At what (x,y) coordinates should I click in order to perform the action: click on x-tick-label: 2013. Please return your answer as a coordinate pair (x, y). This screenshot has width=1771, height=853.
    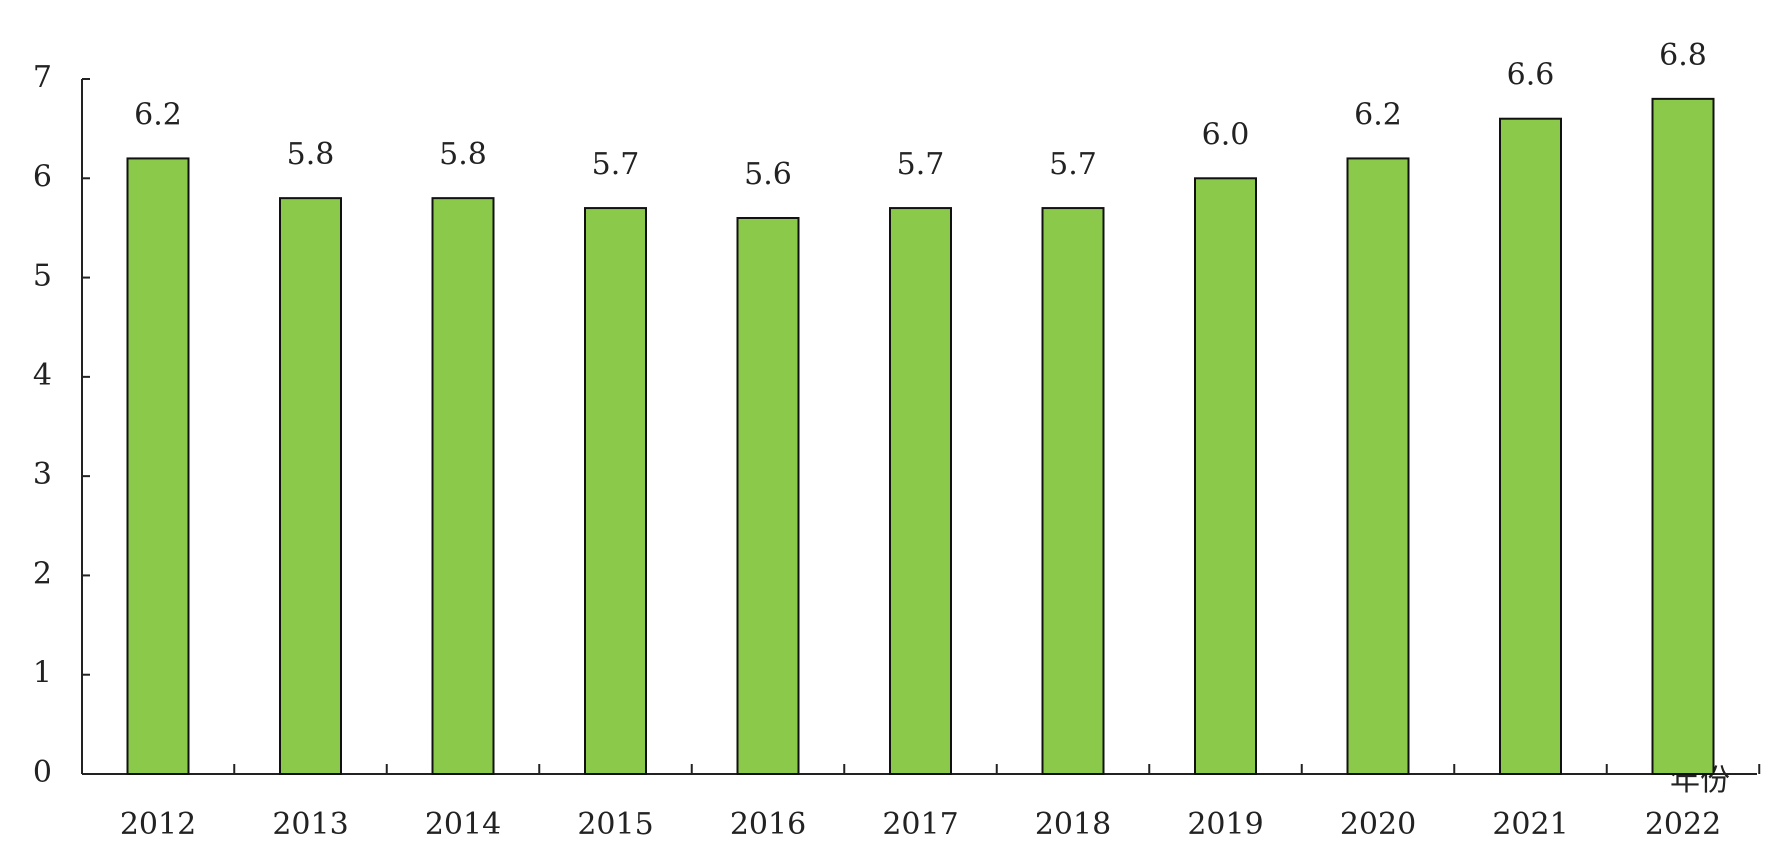
    Looking at the image, I should click on (310, 824).